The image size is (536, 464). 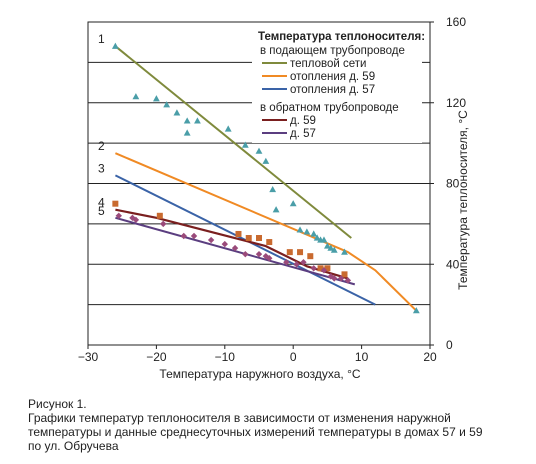 What do you see at coordinates (456, 22) in the screenshot?
I see `y-tick-label: 160` at bounding box center [456, 22].